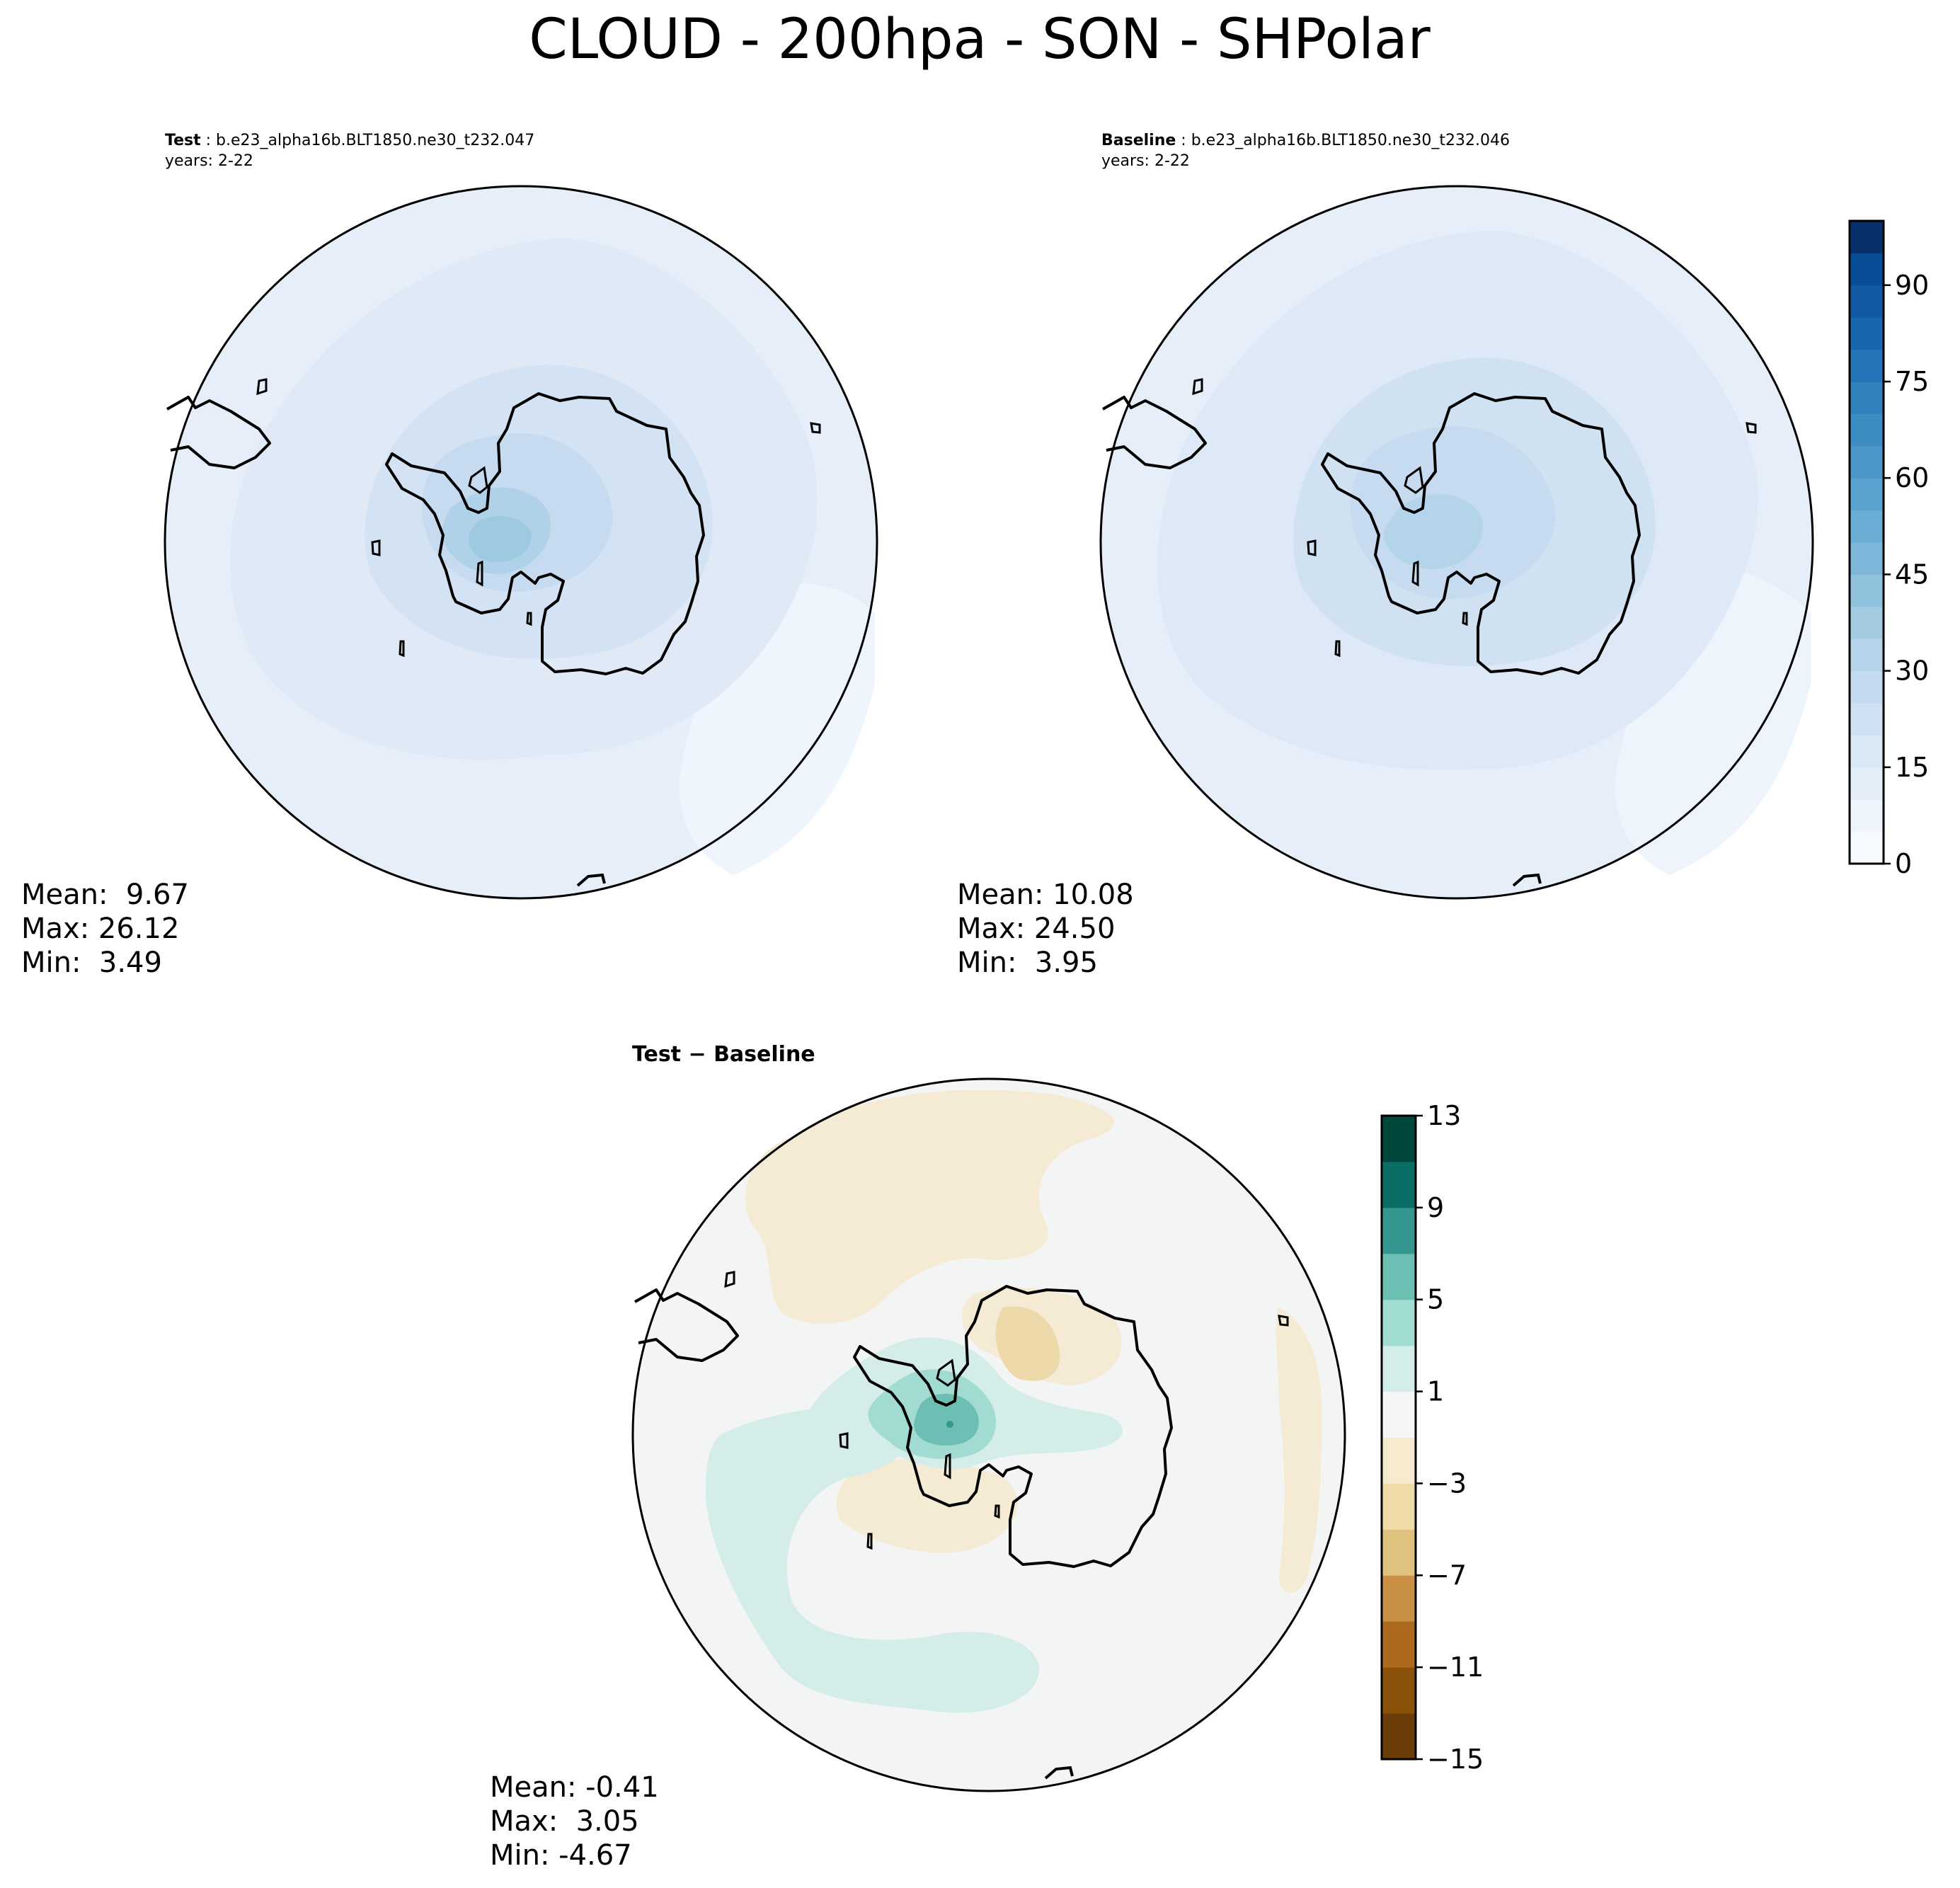  Describe the element at coordinates (1435, 1299) in the screenshot. I see `diff-colorbar-tick-label: 5` at that location.